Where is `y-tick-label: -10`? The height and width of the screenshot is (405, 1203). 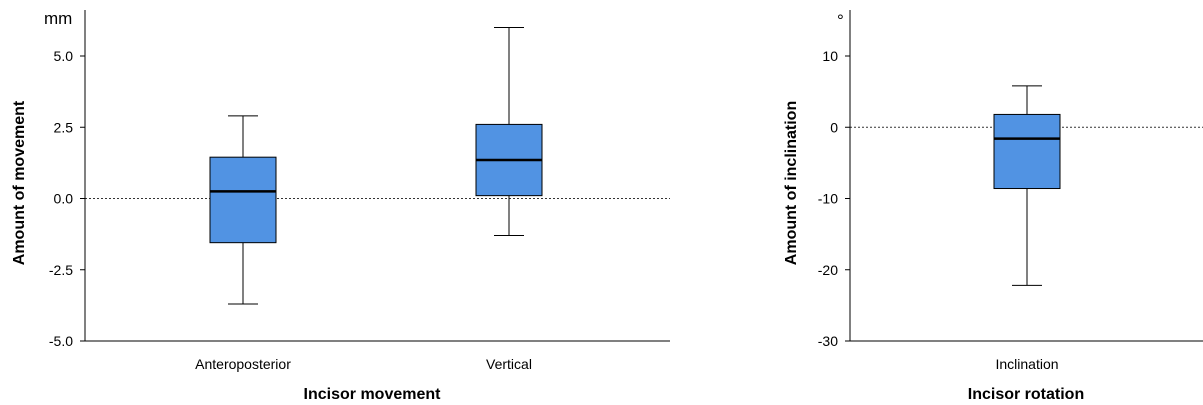
y-tick-label: -10 is located at coordinates (828, 199).